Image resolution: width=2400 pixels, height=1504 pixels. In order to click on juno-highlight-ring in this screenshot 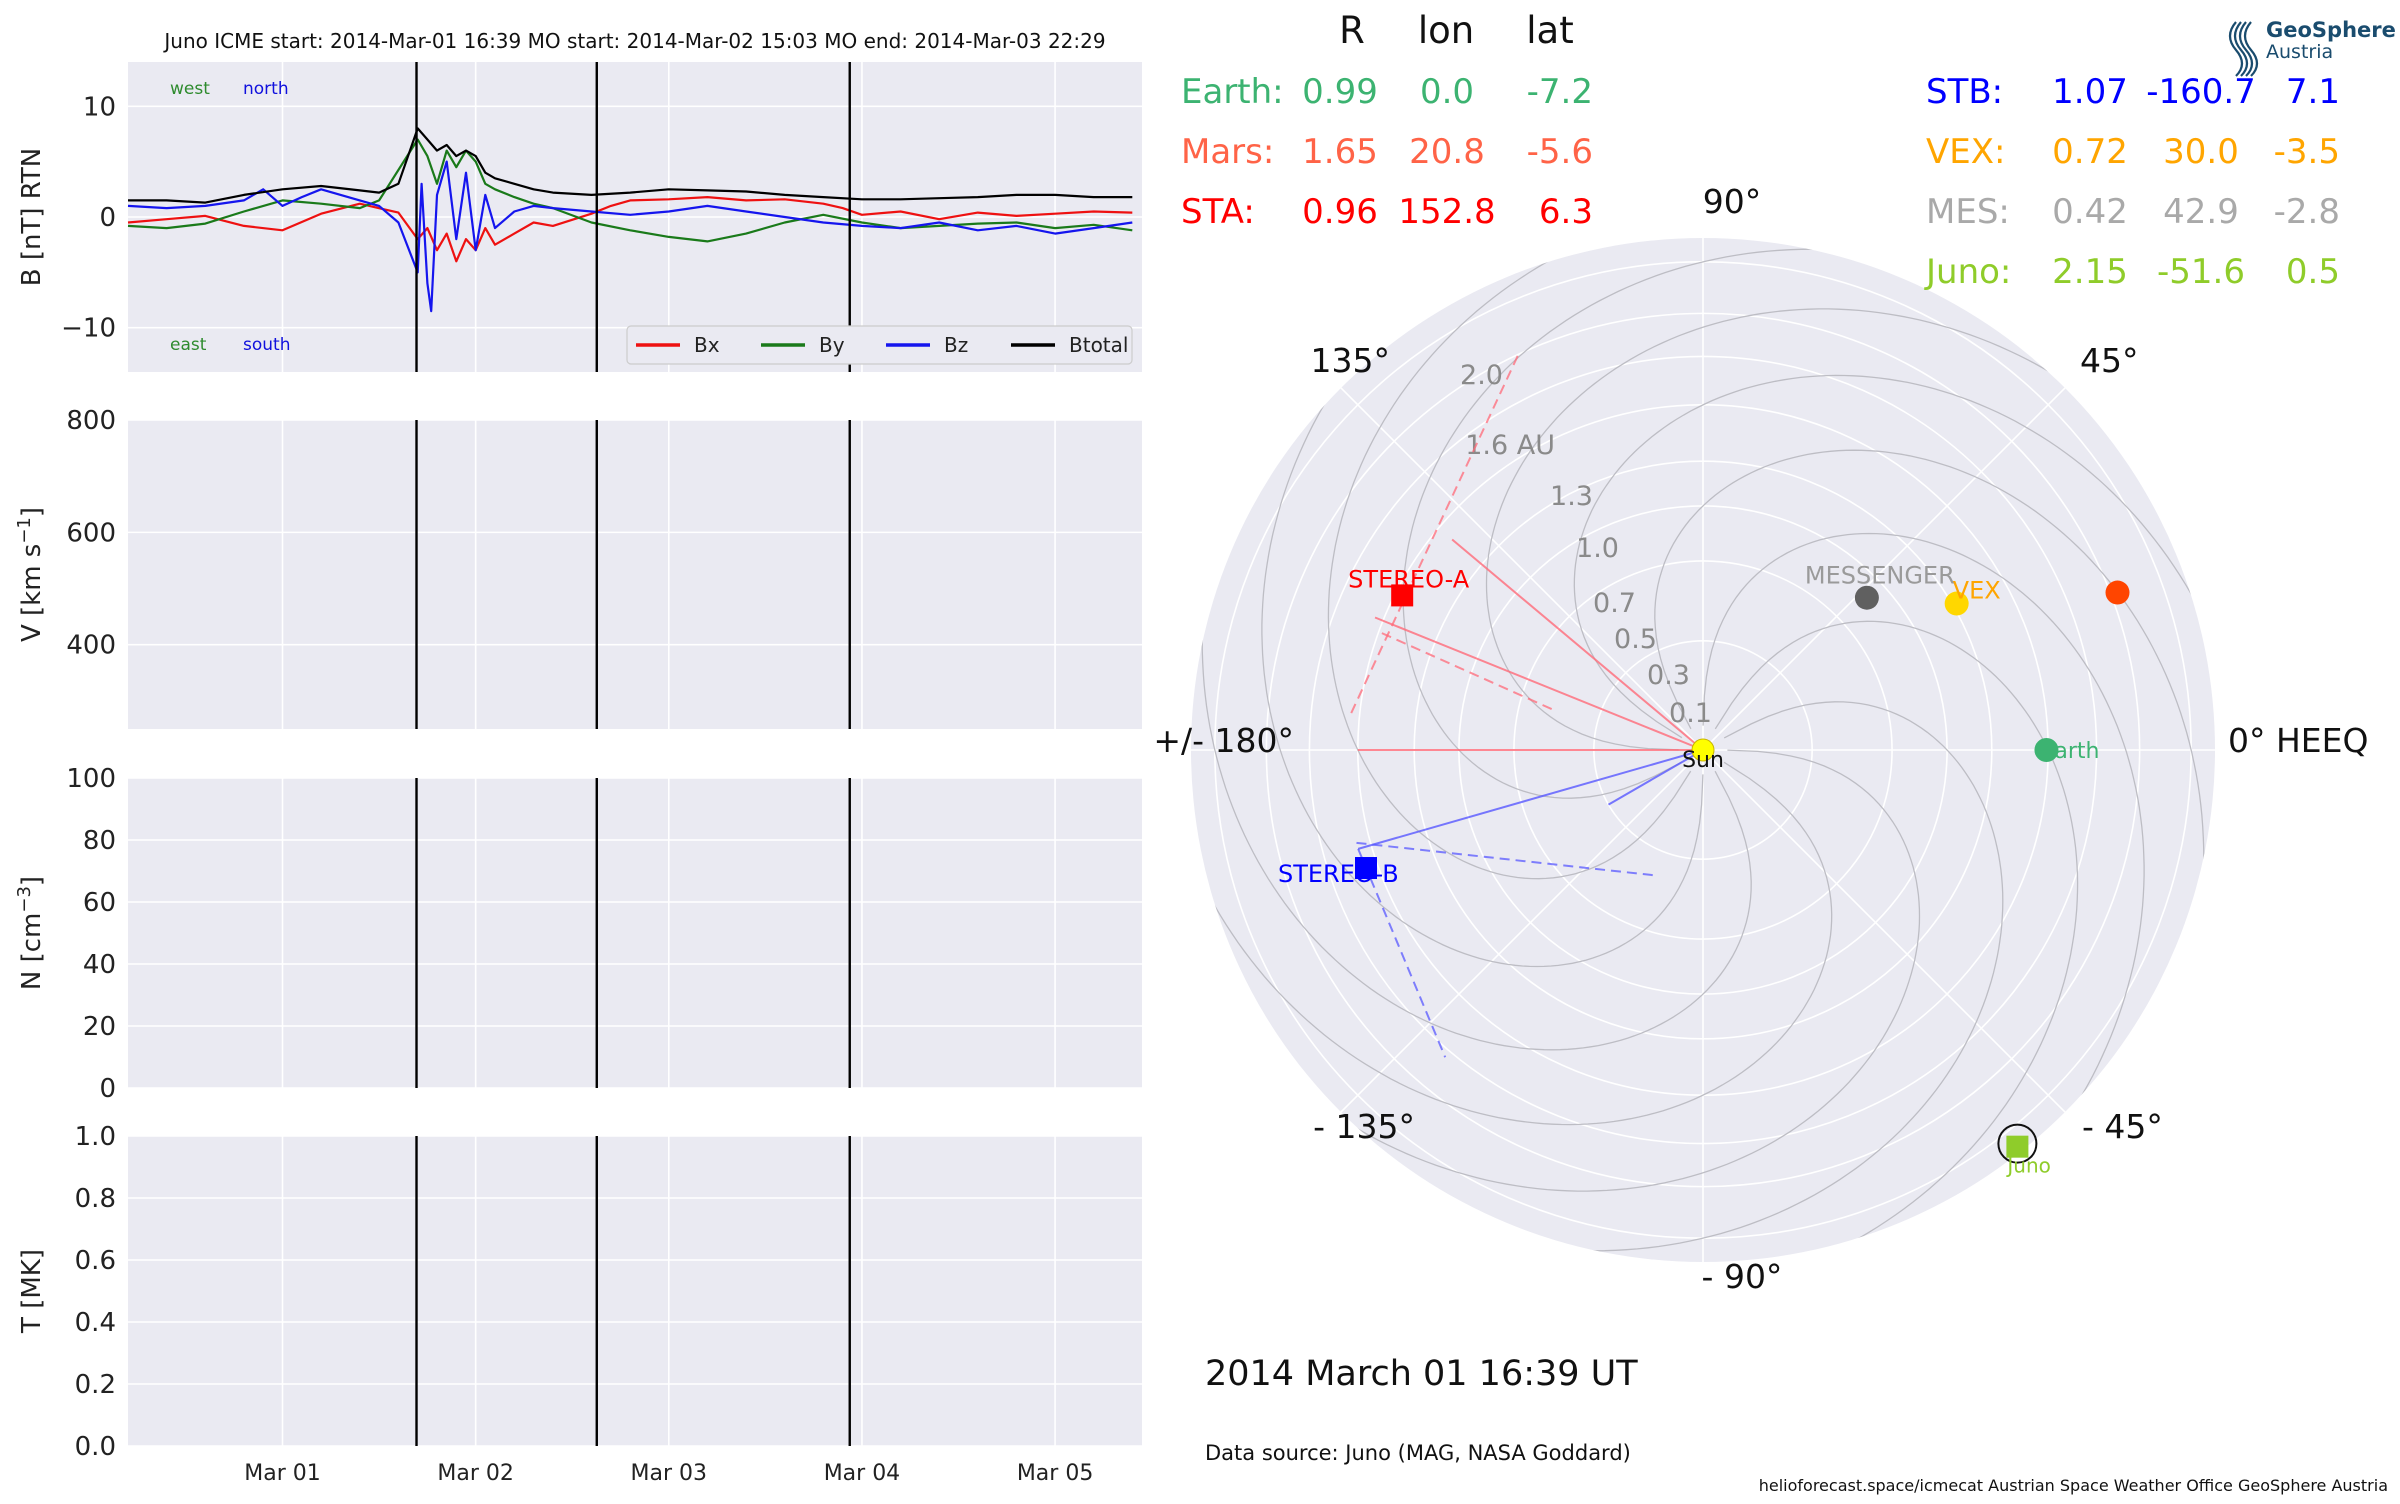, I will do `click(2017, 1143)`.